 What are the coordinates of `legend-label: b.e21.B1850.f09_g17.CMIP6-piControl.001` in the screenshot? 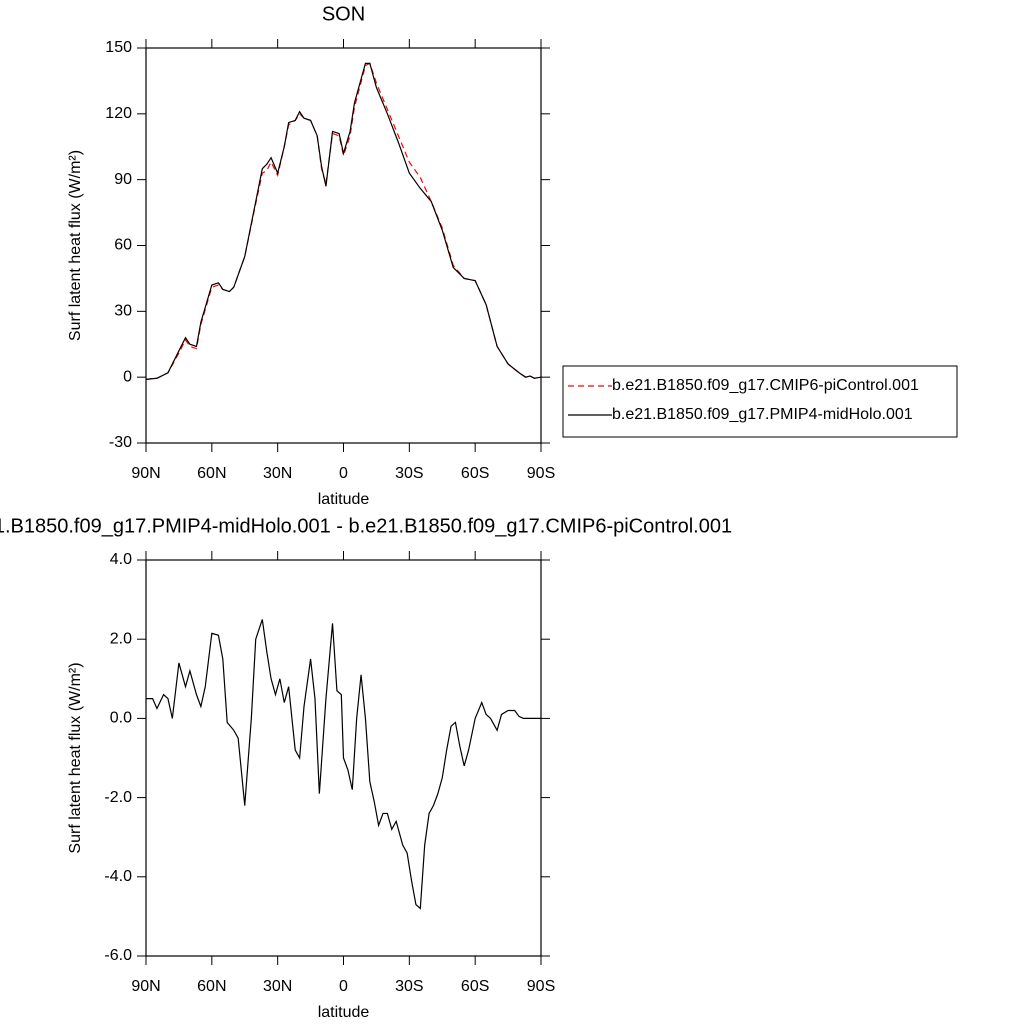 It's located at (765, 385).